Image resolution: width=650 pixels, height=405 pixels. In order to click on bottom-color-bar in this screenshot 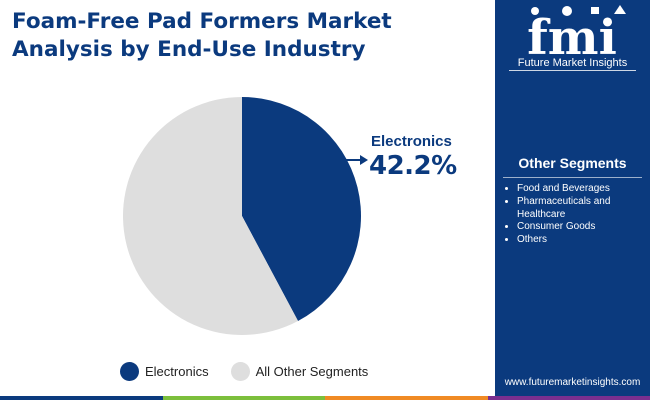, I will do `click(325, 398)`.